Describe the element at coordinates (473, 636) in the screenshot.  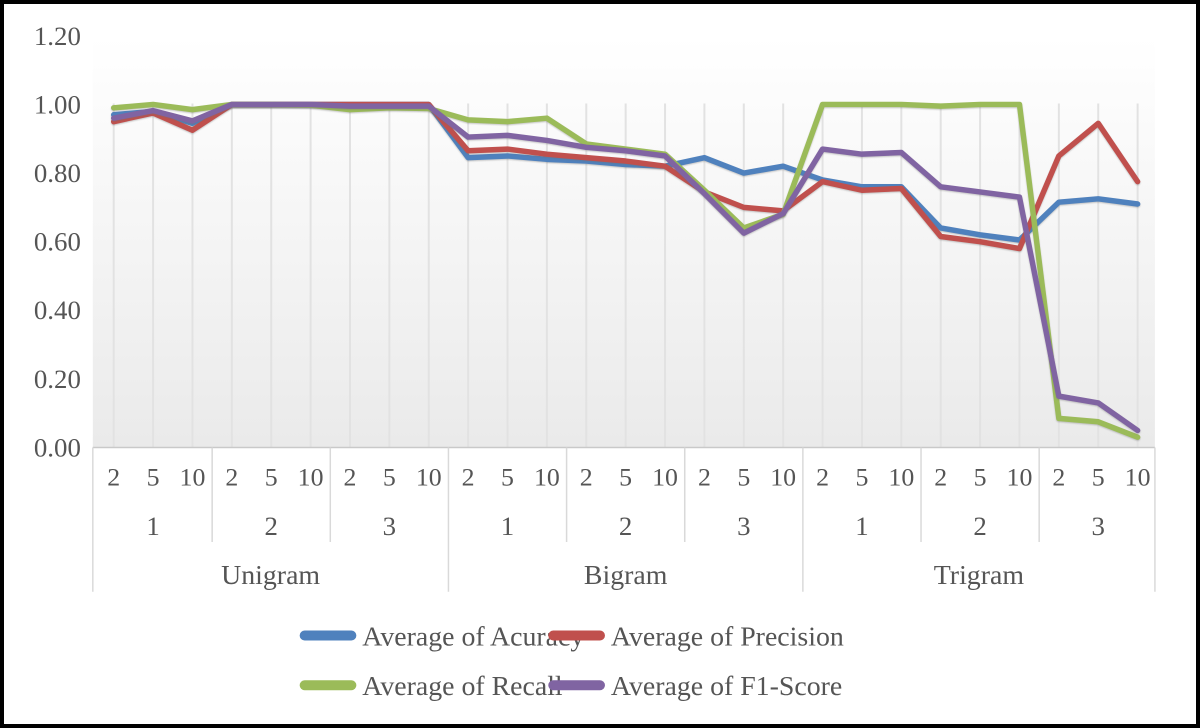
I see `legend-label: Average of Acuracy` at that location.